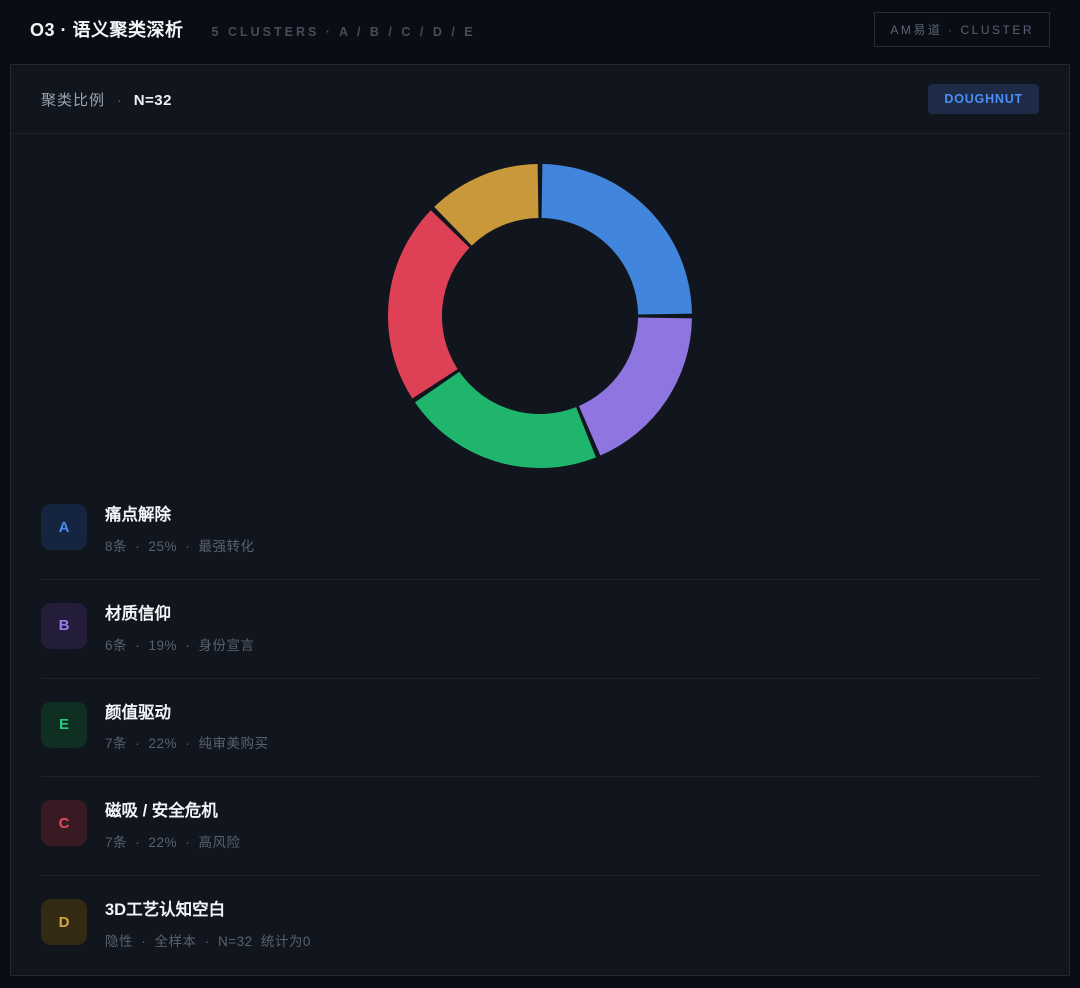 The width and height of the screenshot is (1080, 988). I want to click on legend-text: 磁吸 / 安全危机 7条 · 22% · 高风险, so click(173, 825).